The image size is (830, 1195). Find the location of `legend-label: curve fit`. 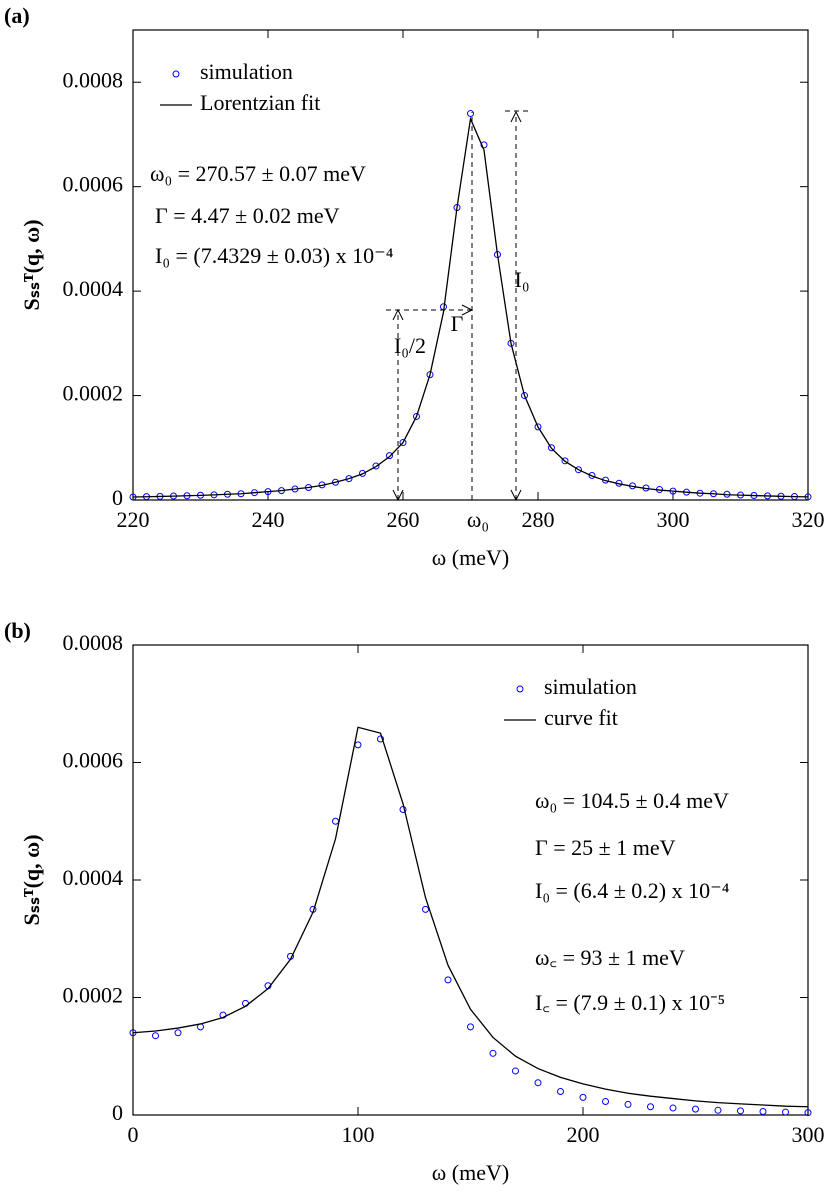

legend-label: curve fit is located at coordinates (581, 717).